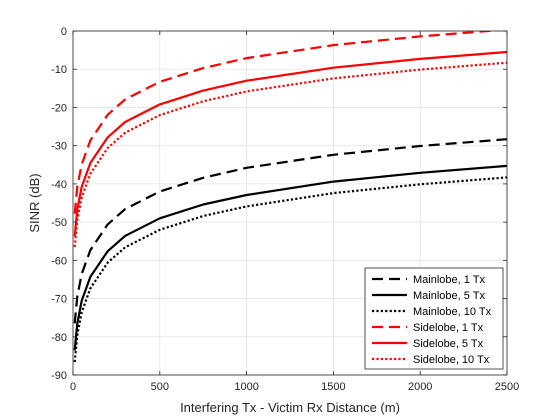 The image size is (560, 420). What do you see at coordinates (449, 296) in the screenshot?
I see `legend-label: Mainlobe, 5 Tx` at bounding box center [449, 296].